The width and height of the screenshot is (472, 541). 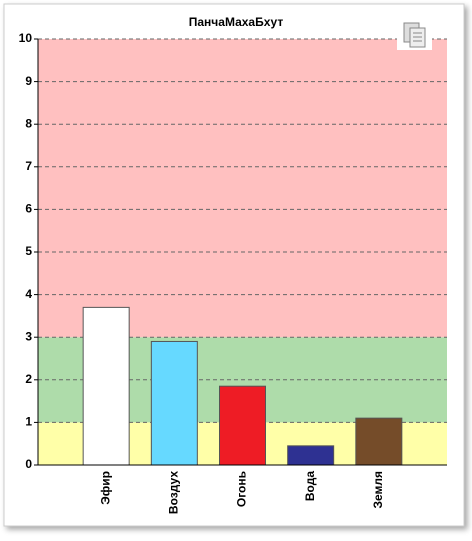 I want to click on y-tick-label: 2, so click(x=28, y=379).